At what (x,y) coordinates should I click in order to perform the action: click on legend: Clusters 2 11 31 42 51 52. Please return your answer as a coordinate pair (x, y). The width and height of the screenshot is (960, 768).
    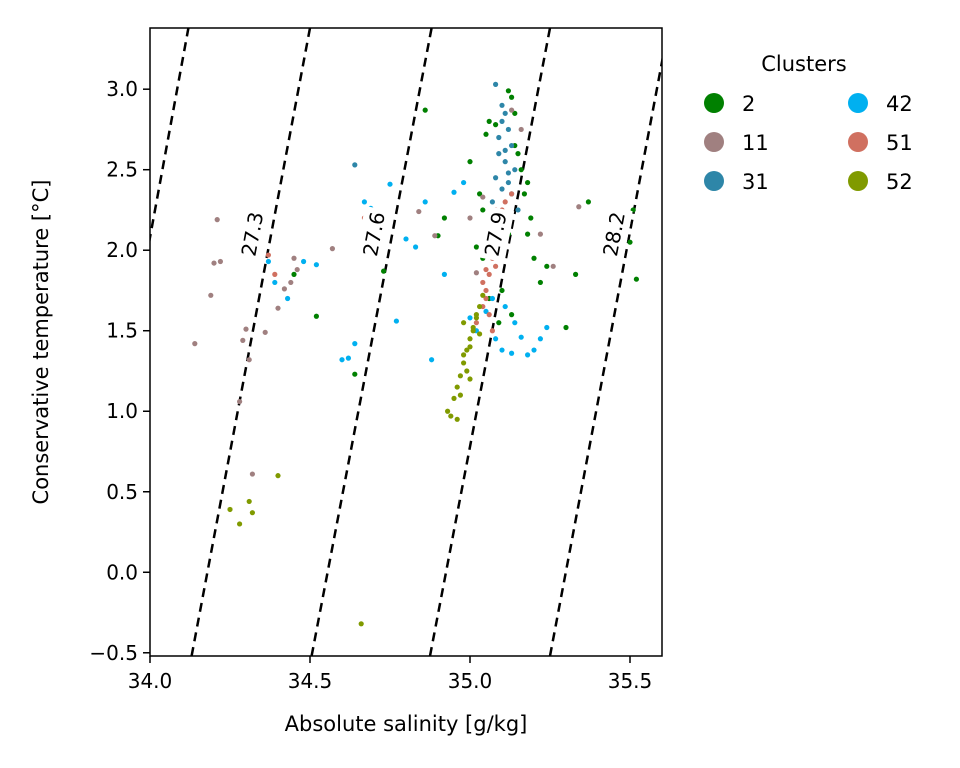
    Looking at the image, I should click on (808, 123).